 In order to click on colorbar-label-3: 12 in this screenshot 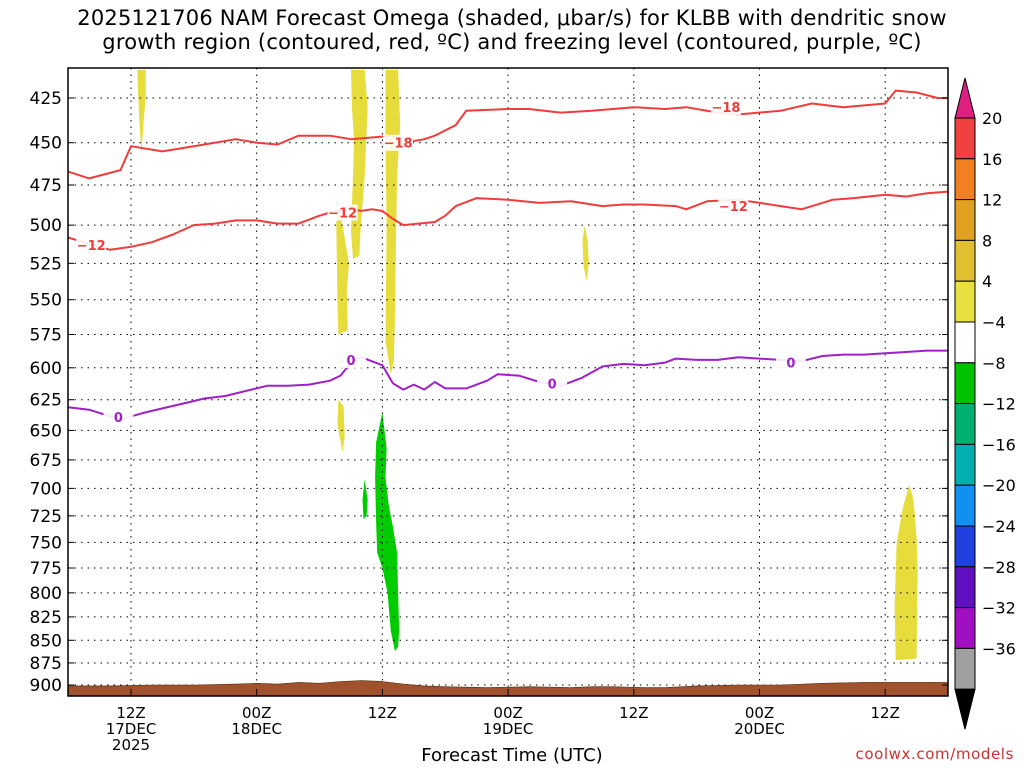, I will do `click(992, 200)`.